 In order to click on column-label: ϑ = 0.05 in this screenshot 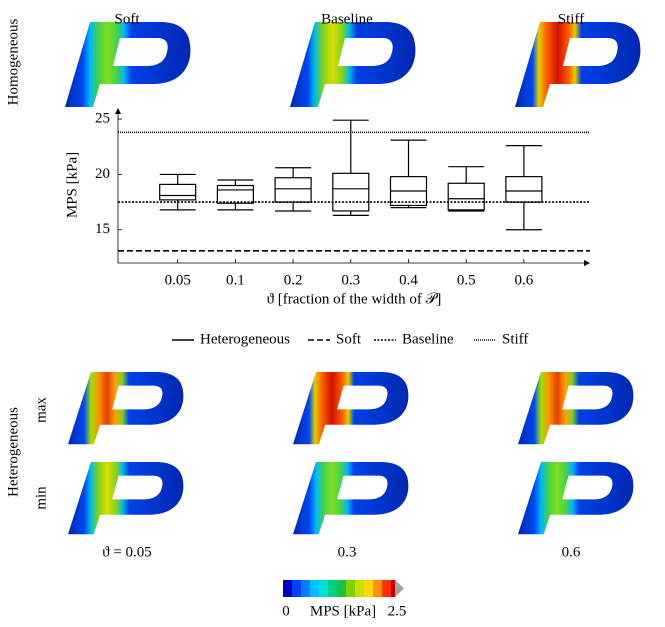, I will do `click(127, 552)`.